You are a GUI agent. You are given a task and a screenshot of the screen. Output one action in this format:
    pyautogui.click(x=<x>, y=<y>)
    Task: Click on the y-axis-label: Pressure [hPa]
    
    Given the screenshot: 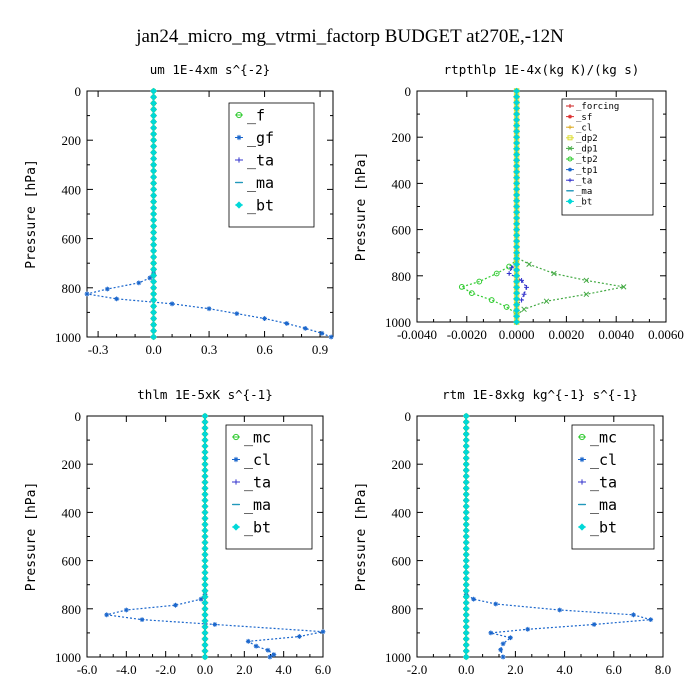 What is the action you would take?
    pyautogui.click(x=31, y=214)
    